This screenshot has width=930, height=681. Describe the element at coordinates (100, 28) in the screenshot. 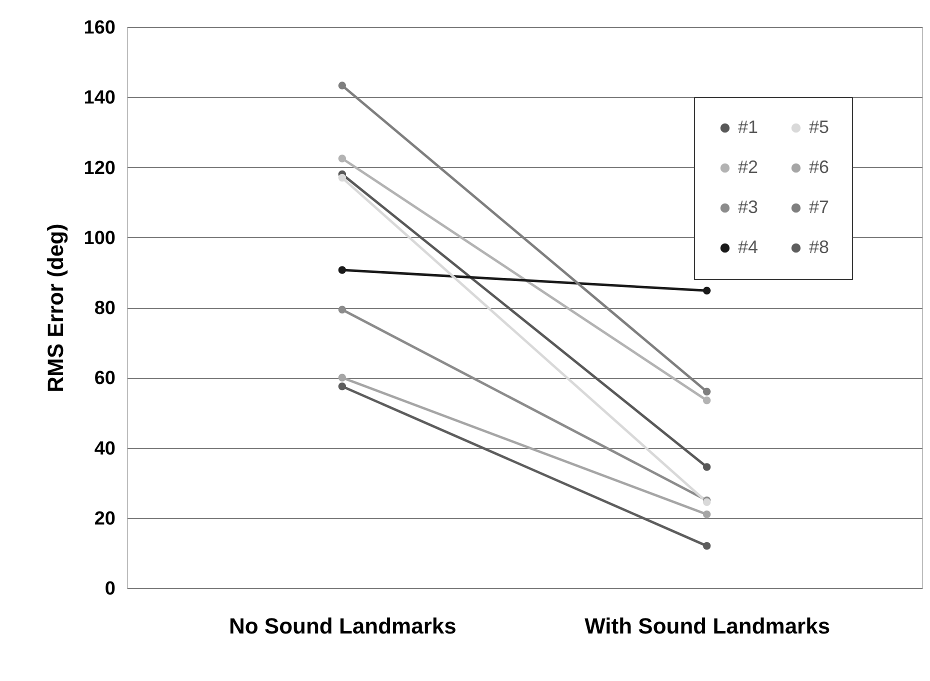

I see `y-tick-label: 160` at that location.